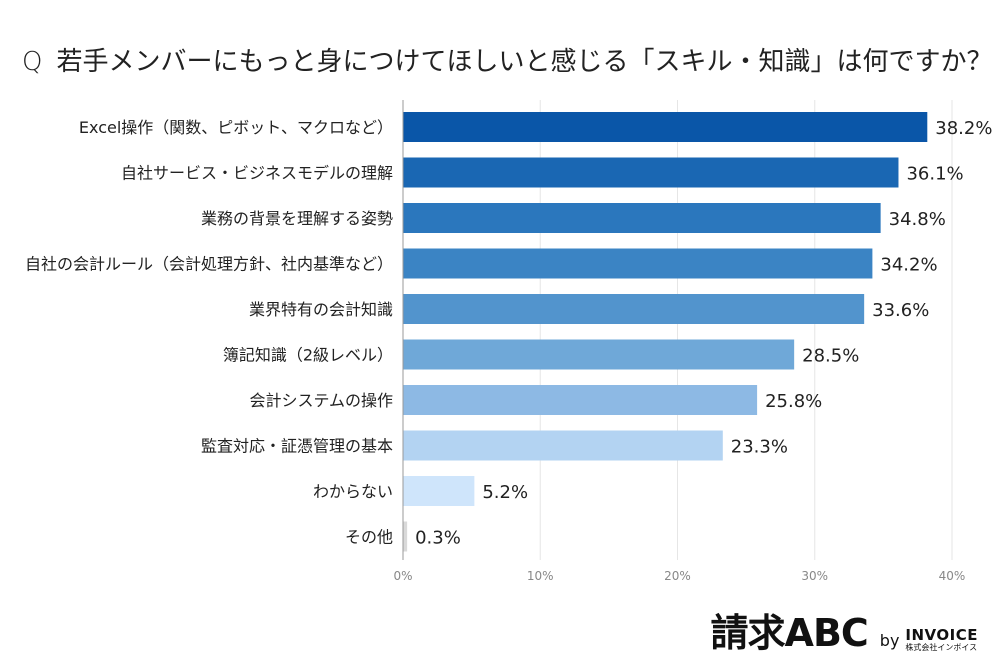 This screenshot has width=1000, height=667. I want to click on value-label: 38.2%, so click(963, 128).